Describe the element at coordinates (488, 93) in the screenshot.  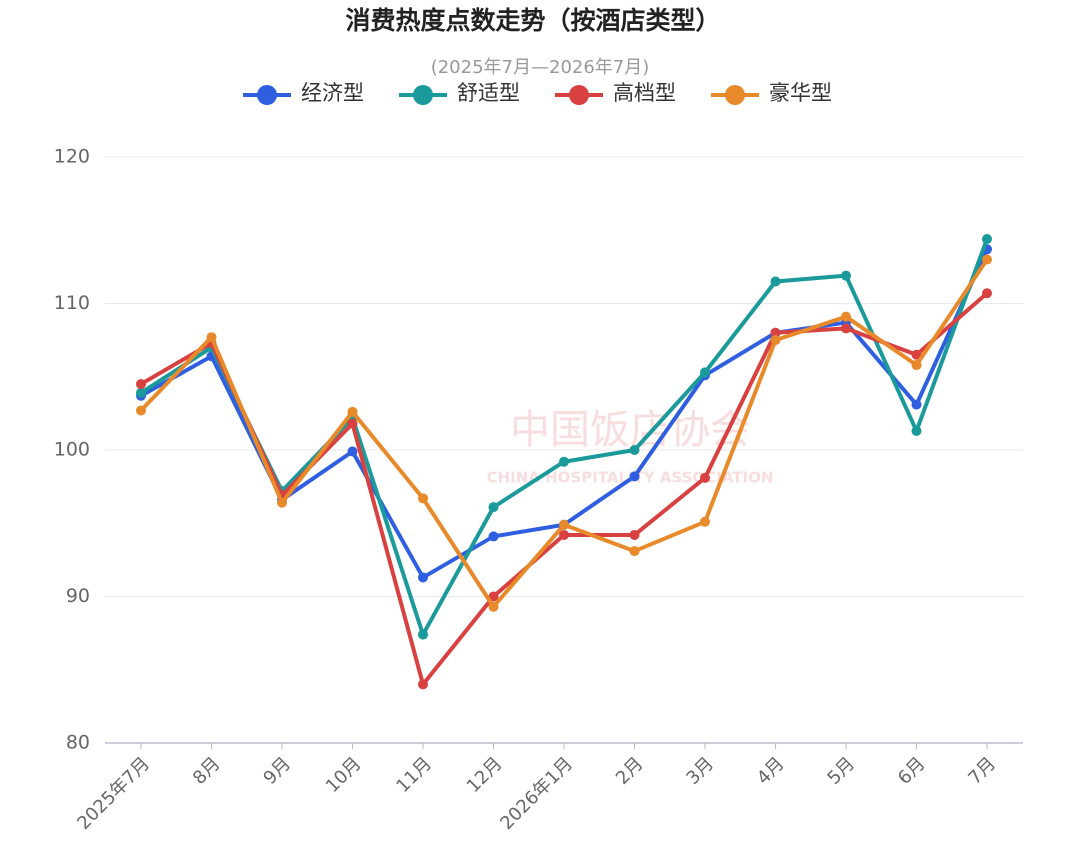
I see `legend-label: 舒适型` at that location.